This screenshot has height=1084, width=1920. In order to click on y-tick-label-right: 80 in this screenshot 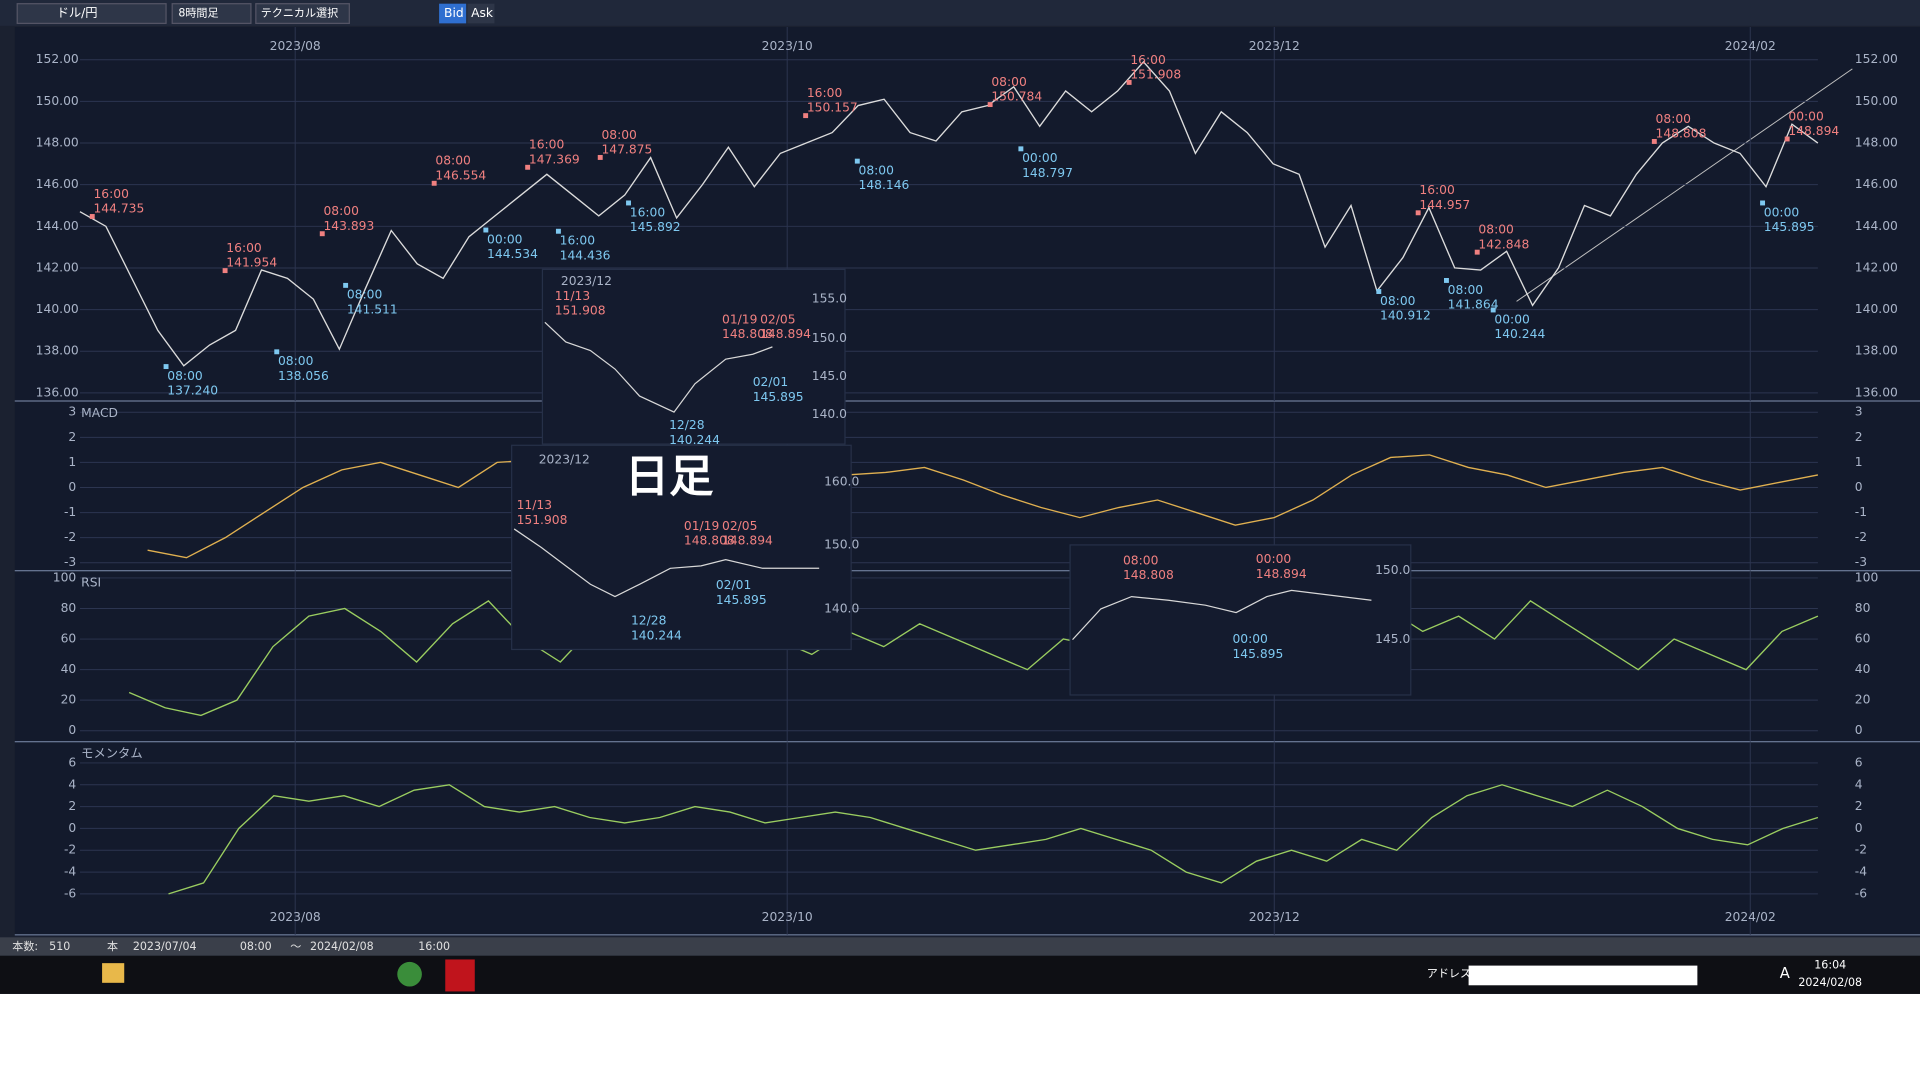, I will do `click(1863, 608)`.